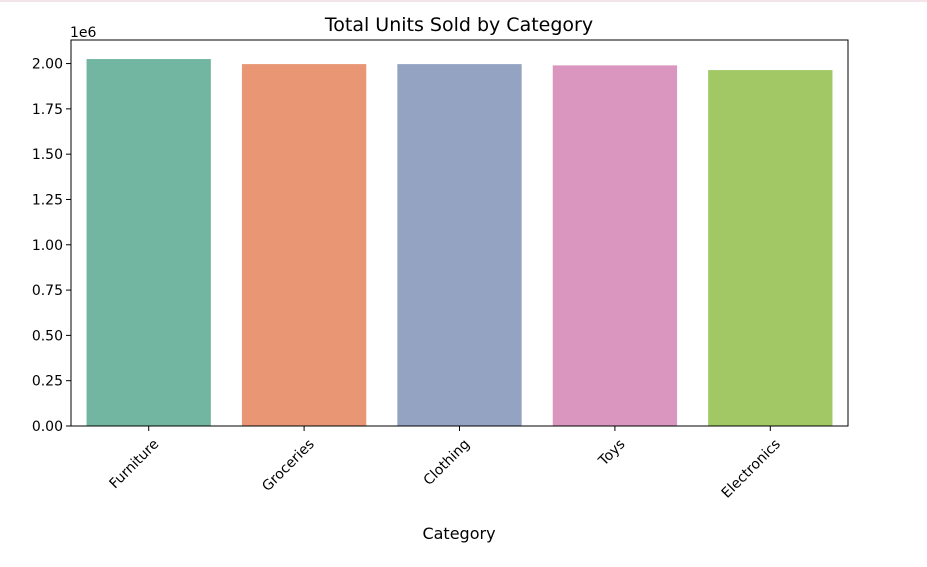 This screenshot has width=927, height=567. I want to click on bar-clothing, so click(459, 245).